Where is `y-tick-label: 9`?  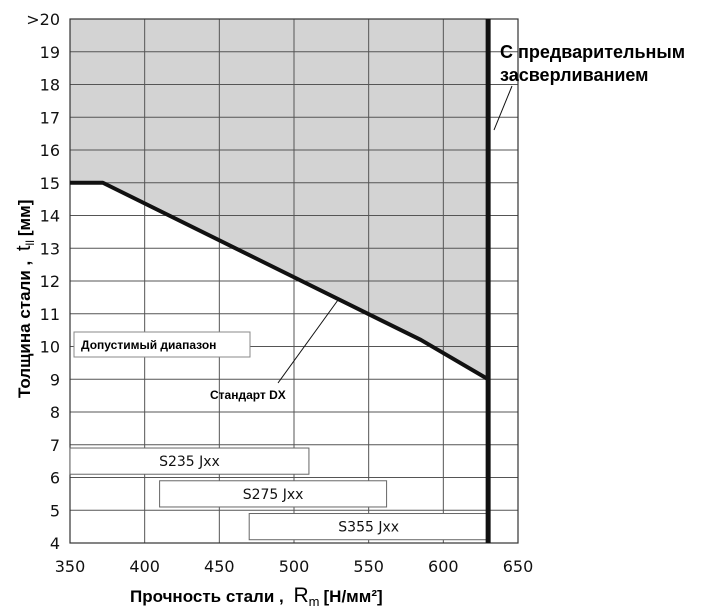
y-tick-label: 9 is located at coordinates (55, 379).